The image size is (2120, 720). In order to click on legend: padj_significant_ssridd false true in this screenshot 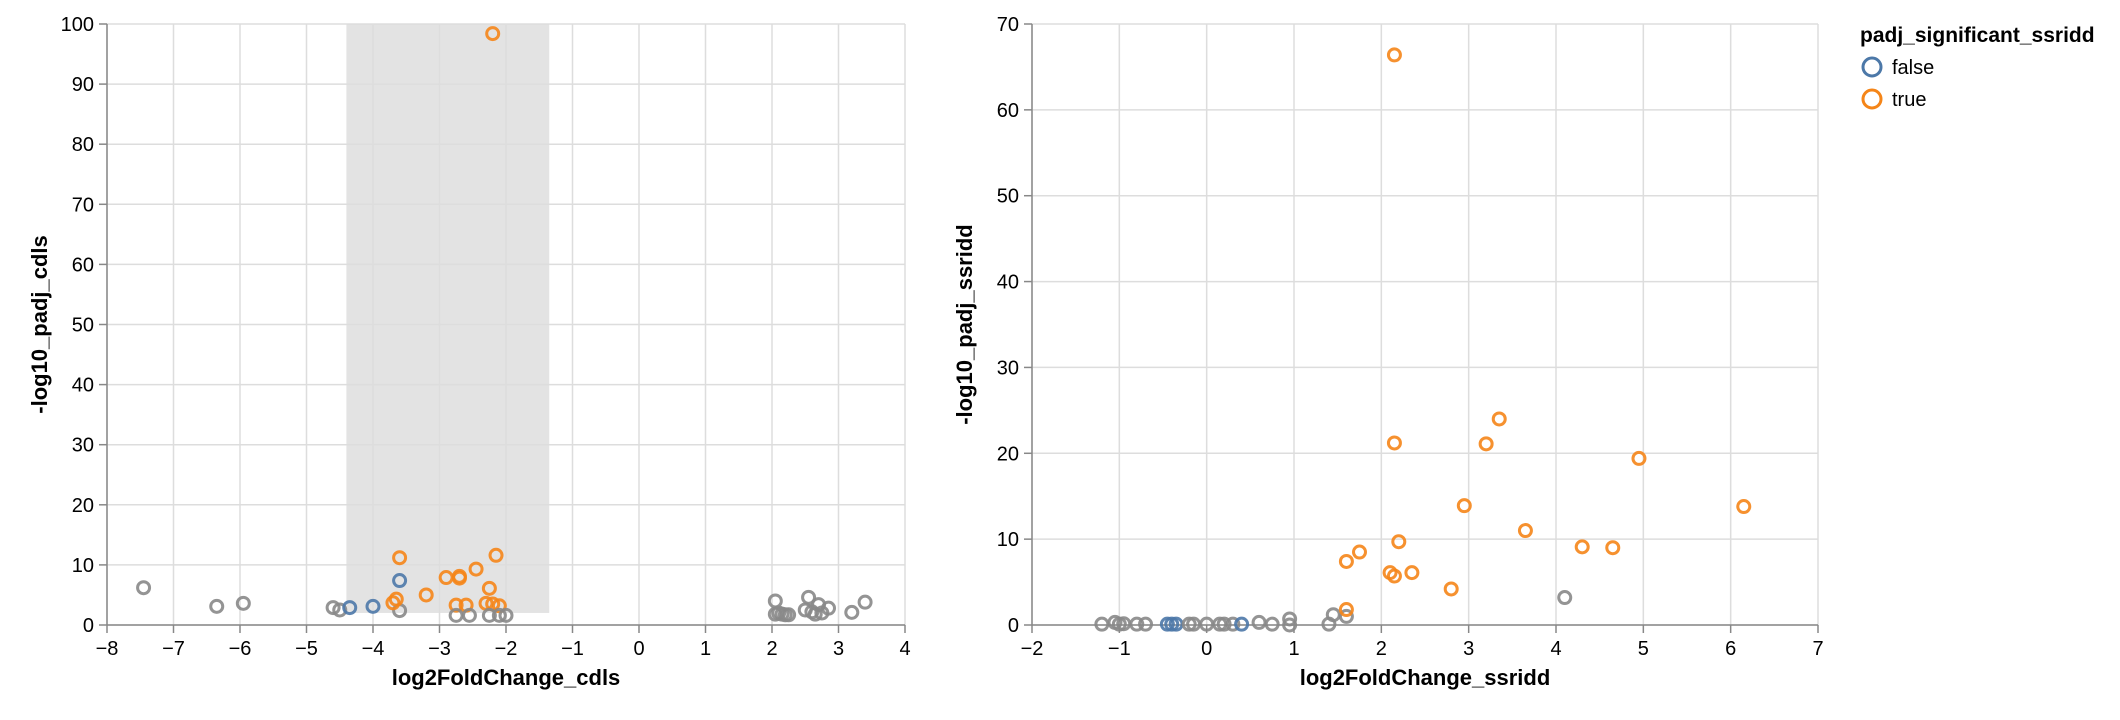, I will do `click(1977, 67)`.